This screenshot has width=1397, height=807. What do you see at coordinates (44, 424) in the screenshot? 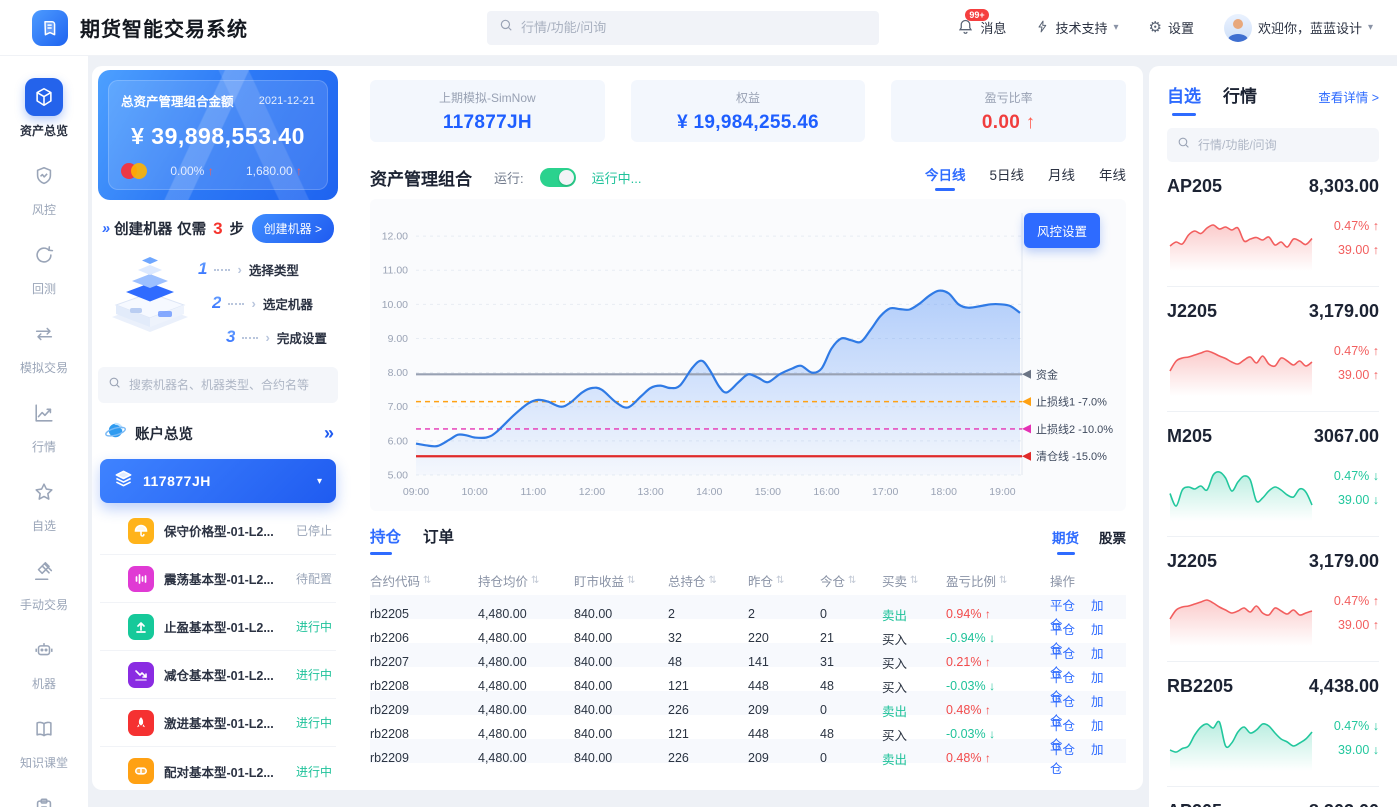
I see `sidebar-item-trend: 行情` at bounding box center [44, 424].